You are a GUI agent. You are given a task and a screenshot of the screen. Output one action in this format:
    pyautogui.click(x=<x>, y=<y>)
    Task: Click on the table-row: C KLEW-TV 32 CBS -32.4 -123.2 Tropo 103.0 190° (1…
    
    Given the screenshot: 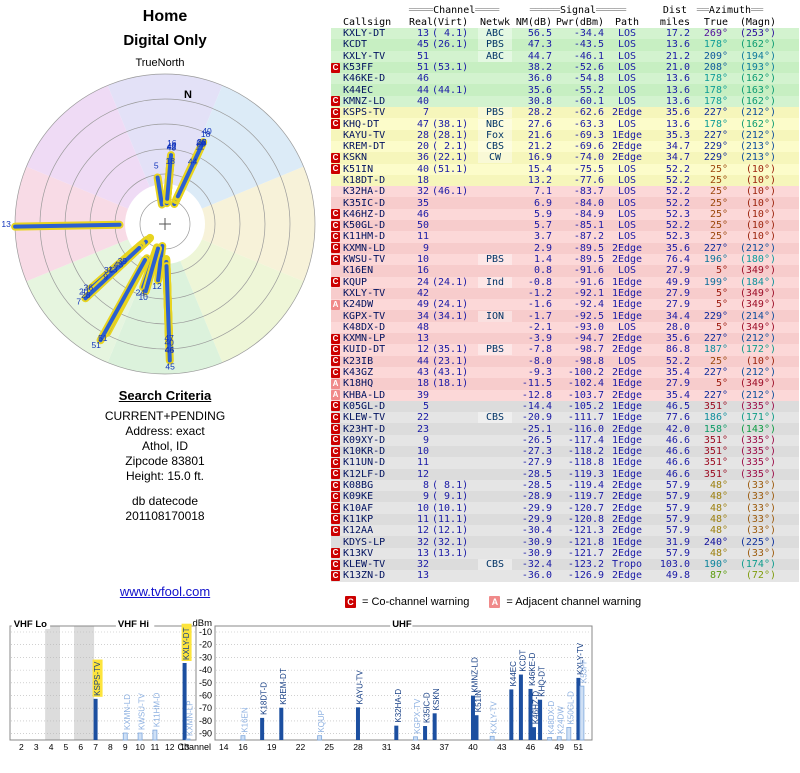 What is the action you would take?
    pyautogui.click(x=565, y=564)
    